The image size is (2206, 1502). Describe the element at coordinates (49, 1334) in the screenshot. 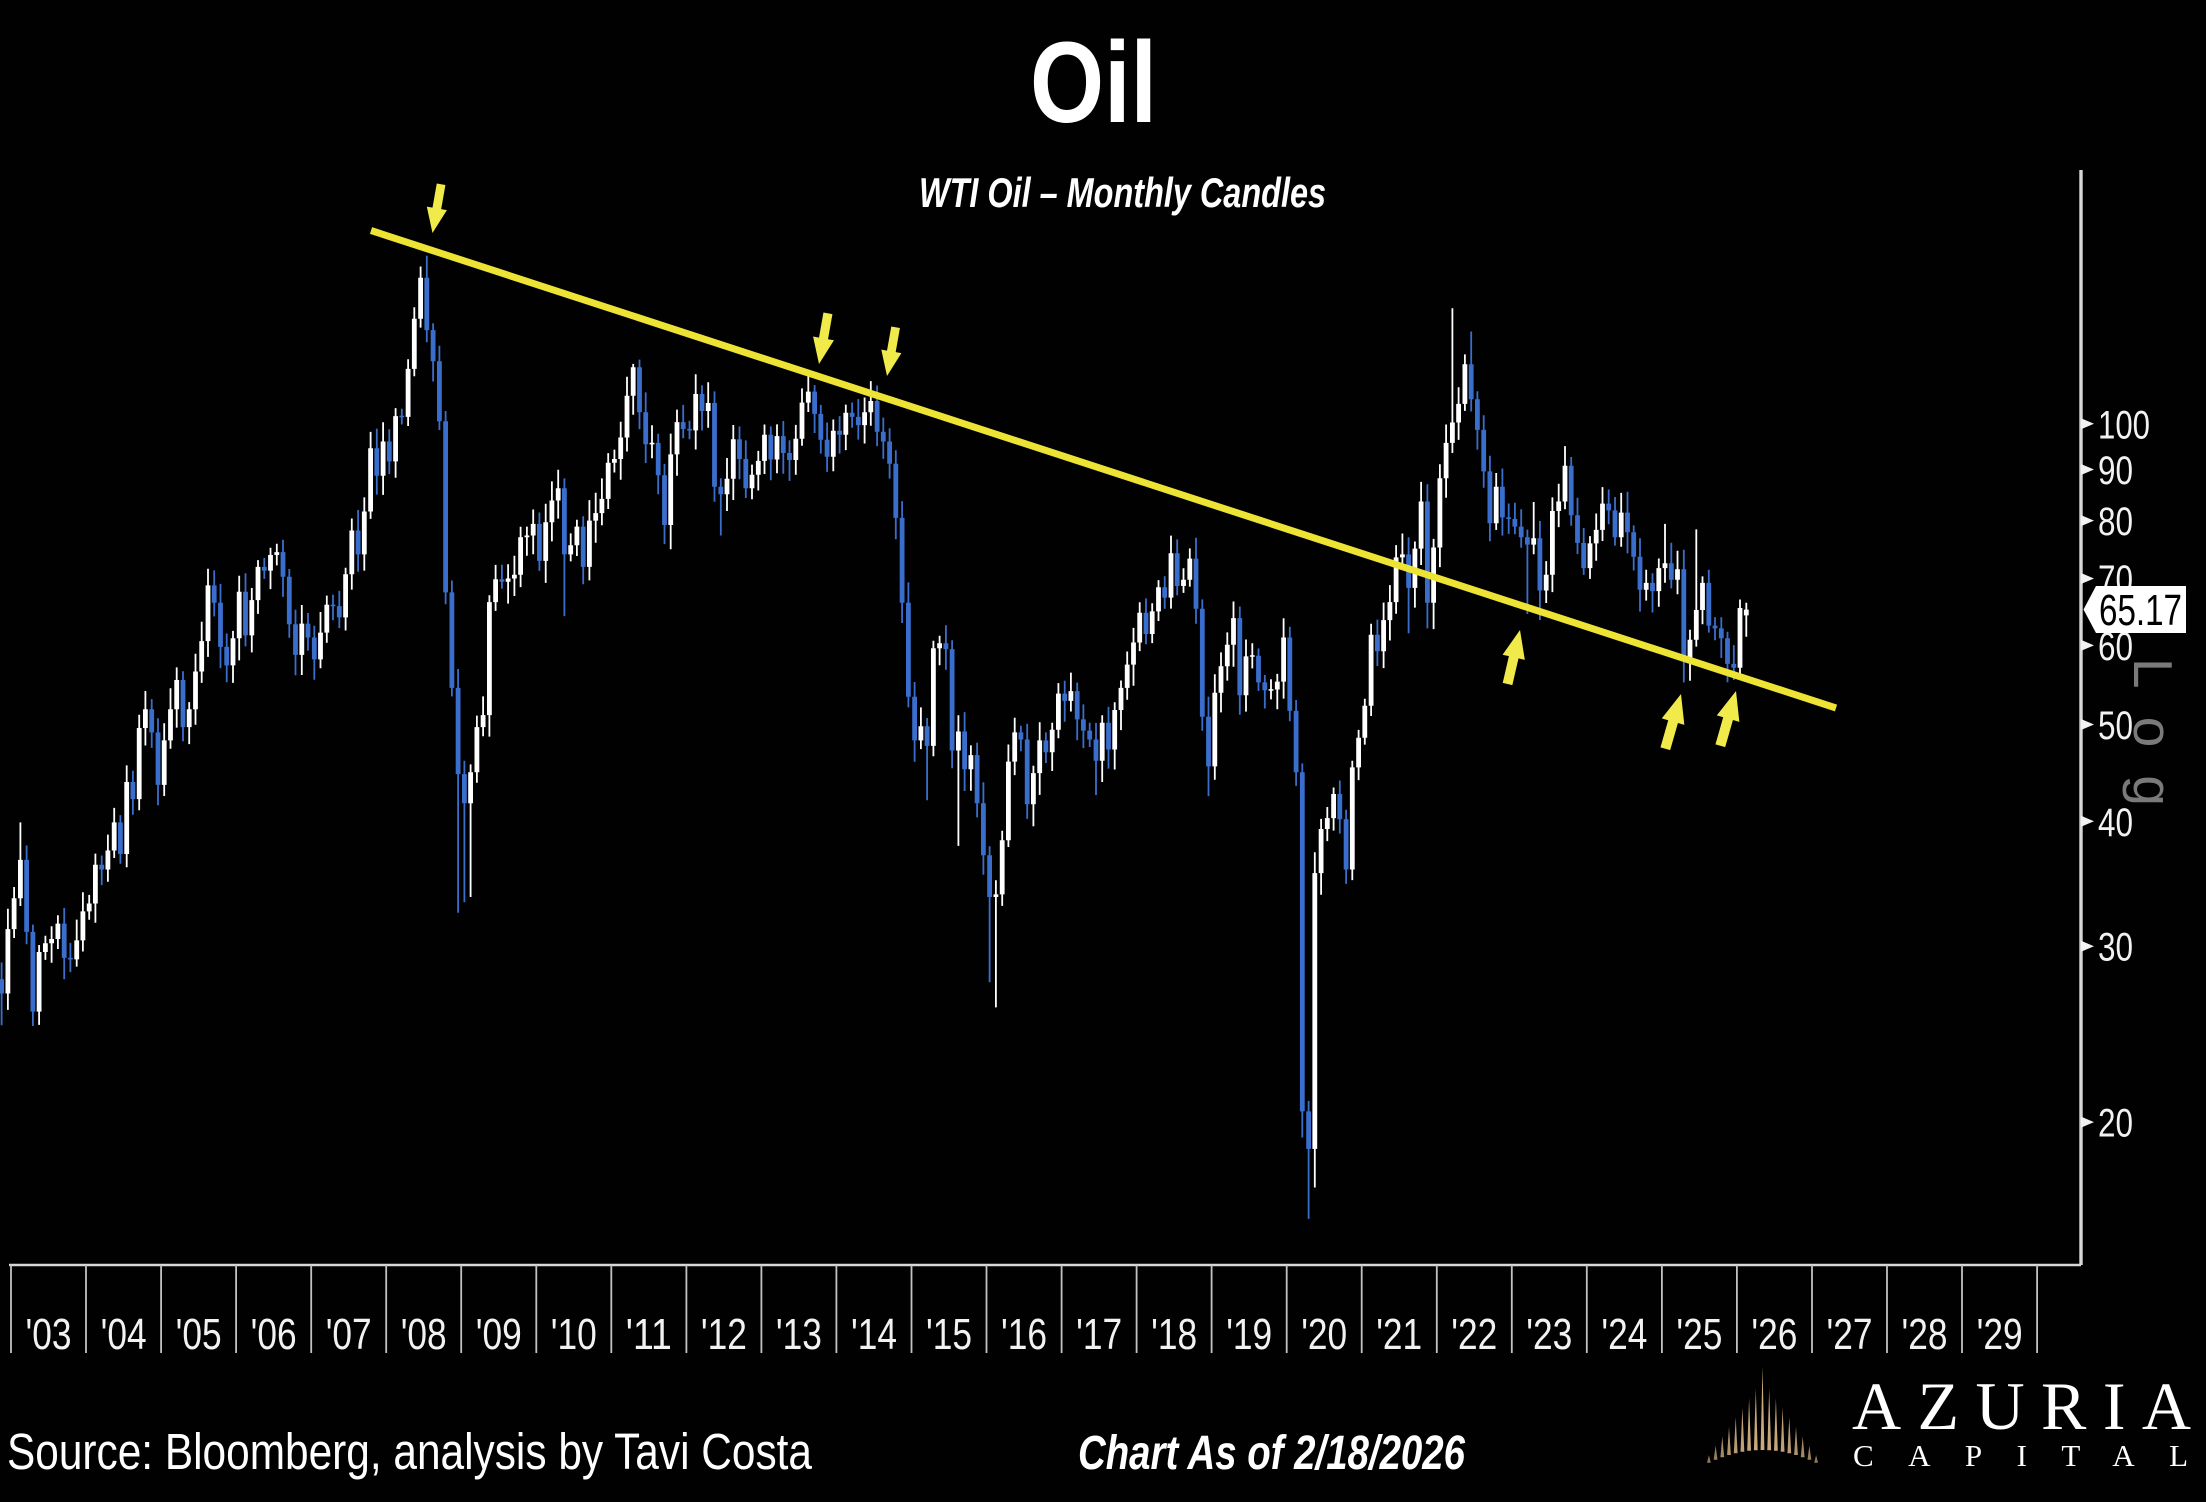

I see `svg-text: '03` at that location.